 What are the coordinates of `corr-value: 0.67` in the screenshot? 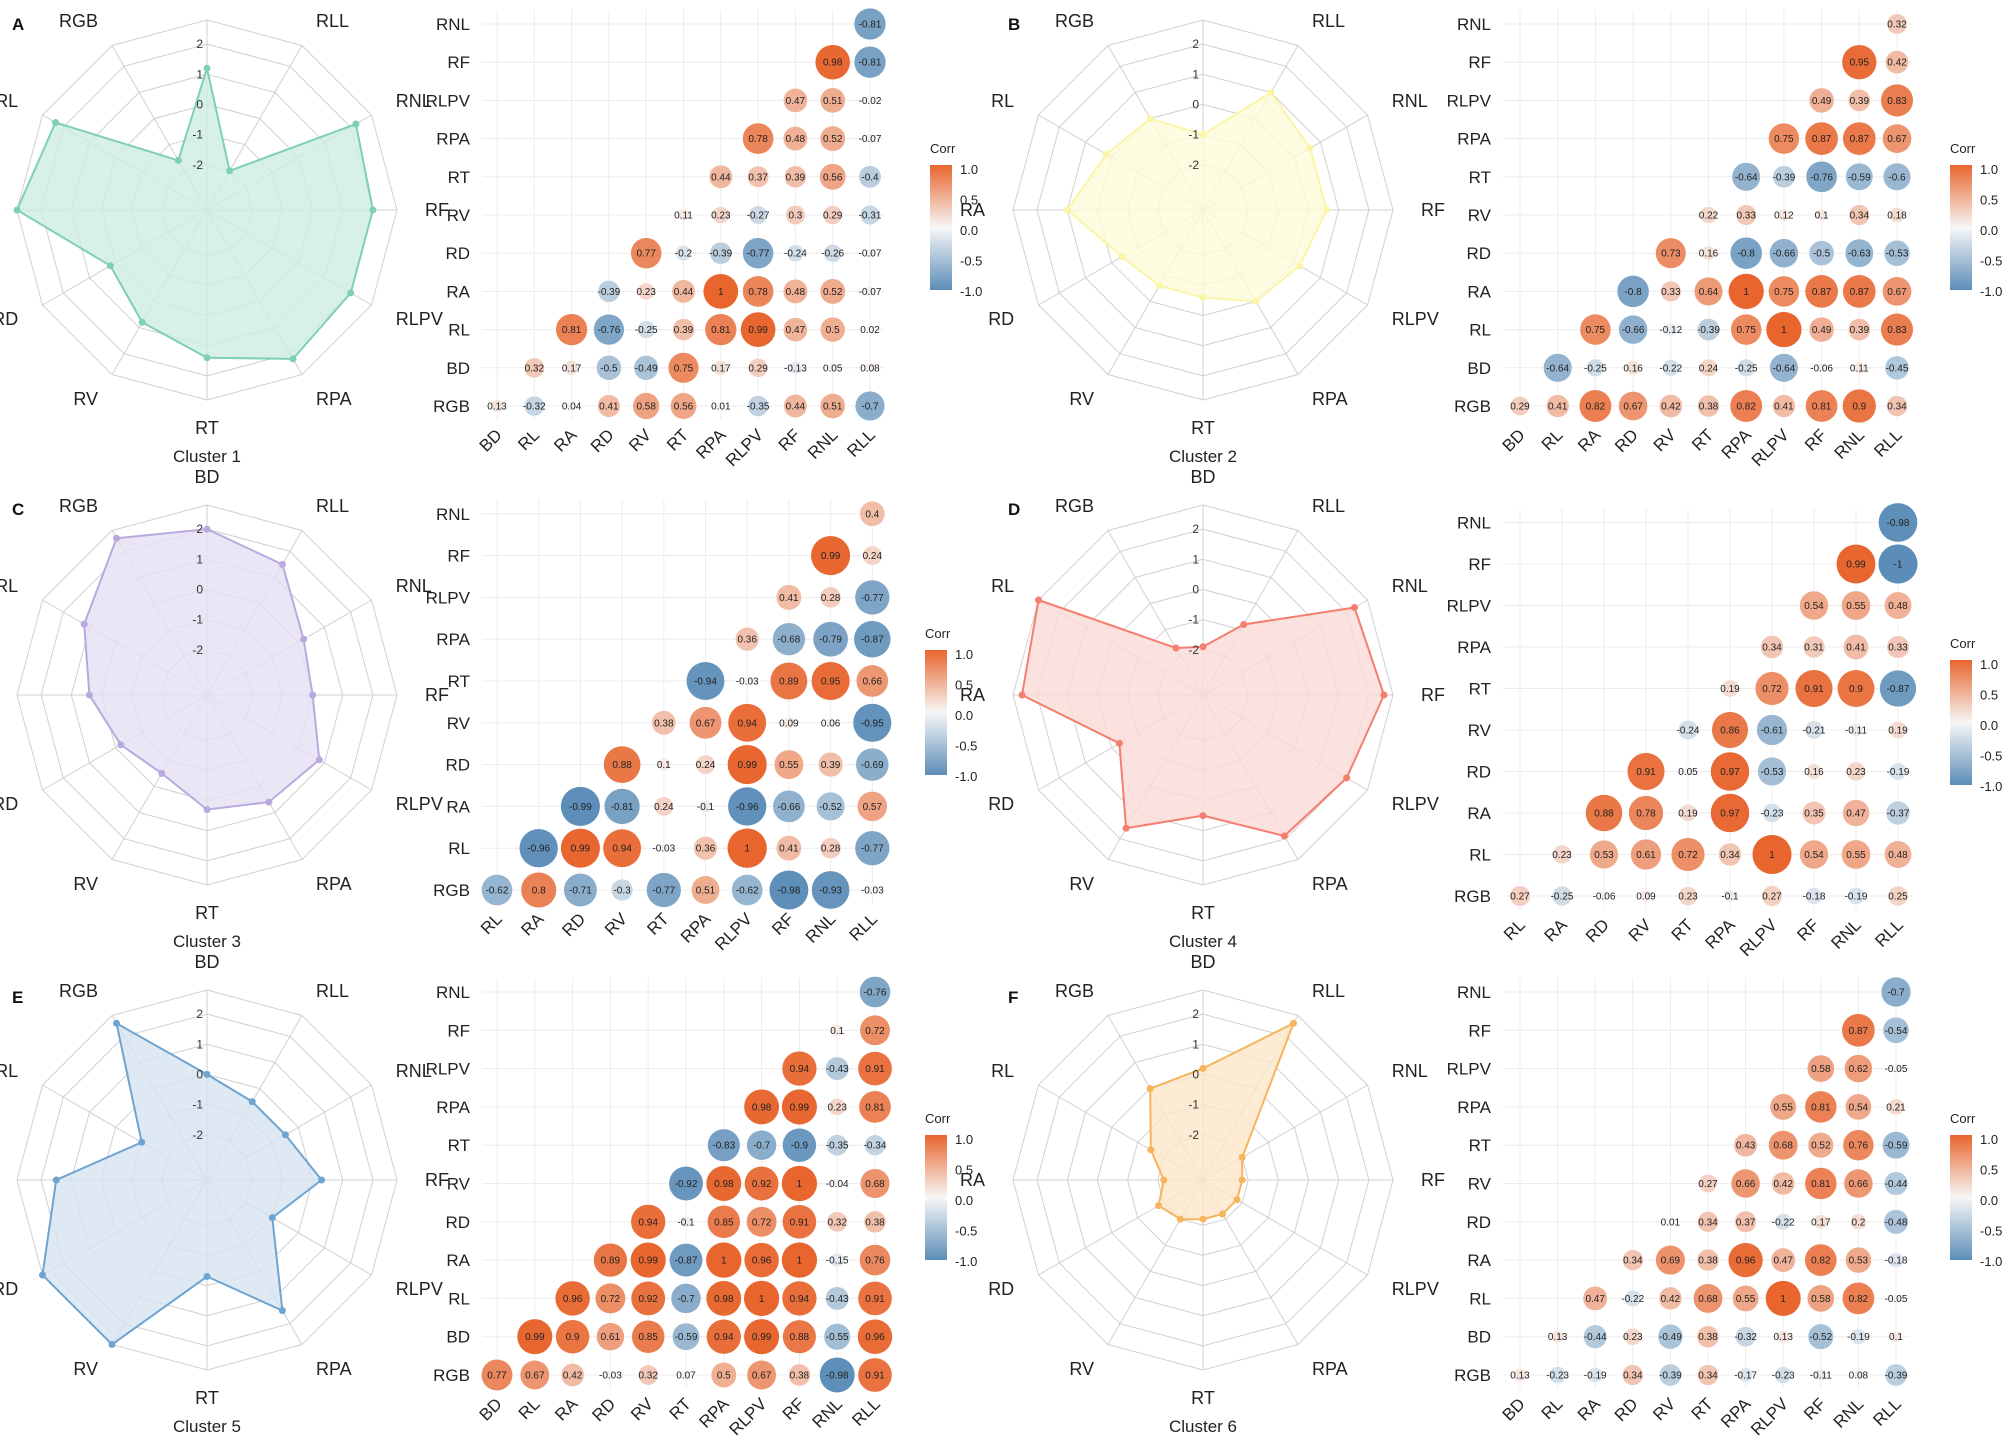 It's located at (1897, 139).